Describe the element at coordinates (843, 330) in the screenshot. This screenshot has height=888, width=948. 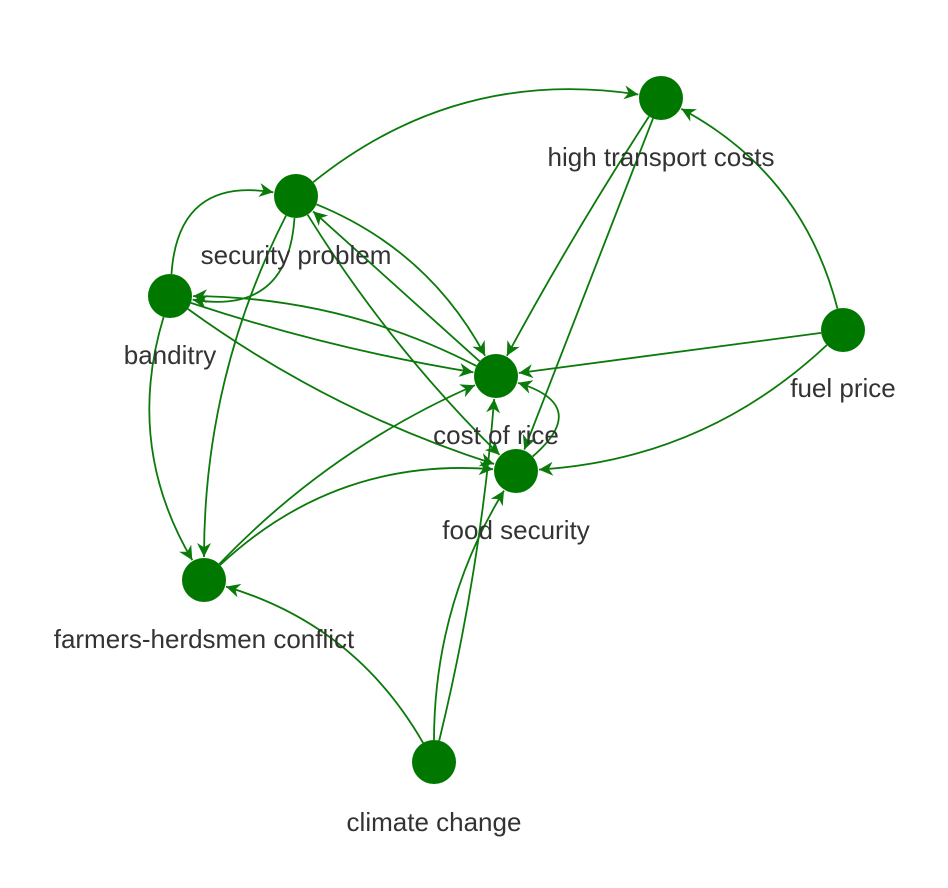
I see `node-fuel-price` at that location.